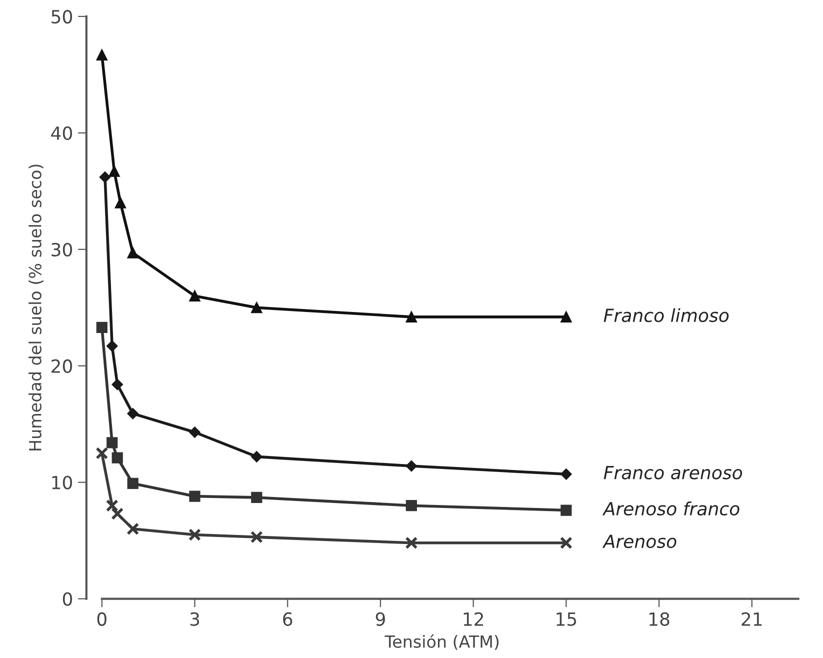  What do you see at coordinates (473, 619) in the screenshot?
I see `x-tick-label: 12` at bounding box center [473, 619].